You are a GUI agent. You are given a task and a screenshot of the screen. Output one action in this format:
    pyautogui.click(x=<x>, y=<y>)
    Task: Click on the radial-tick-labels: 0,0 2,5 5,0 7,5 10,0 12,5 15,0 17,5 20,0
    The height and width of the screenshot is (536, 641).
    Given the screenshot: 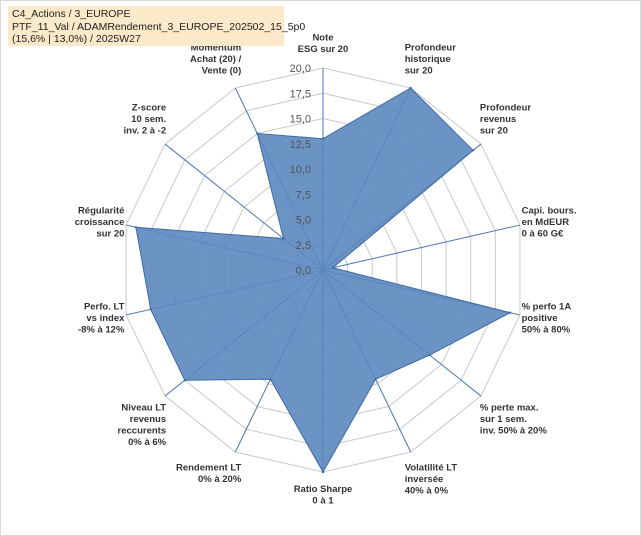 What is the action you would take?
    pyautogui.click(x=300, y=170)
    